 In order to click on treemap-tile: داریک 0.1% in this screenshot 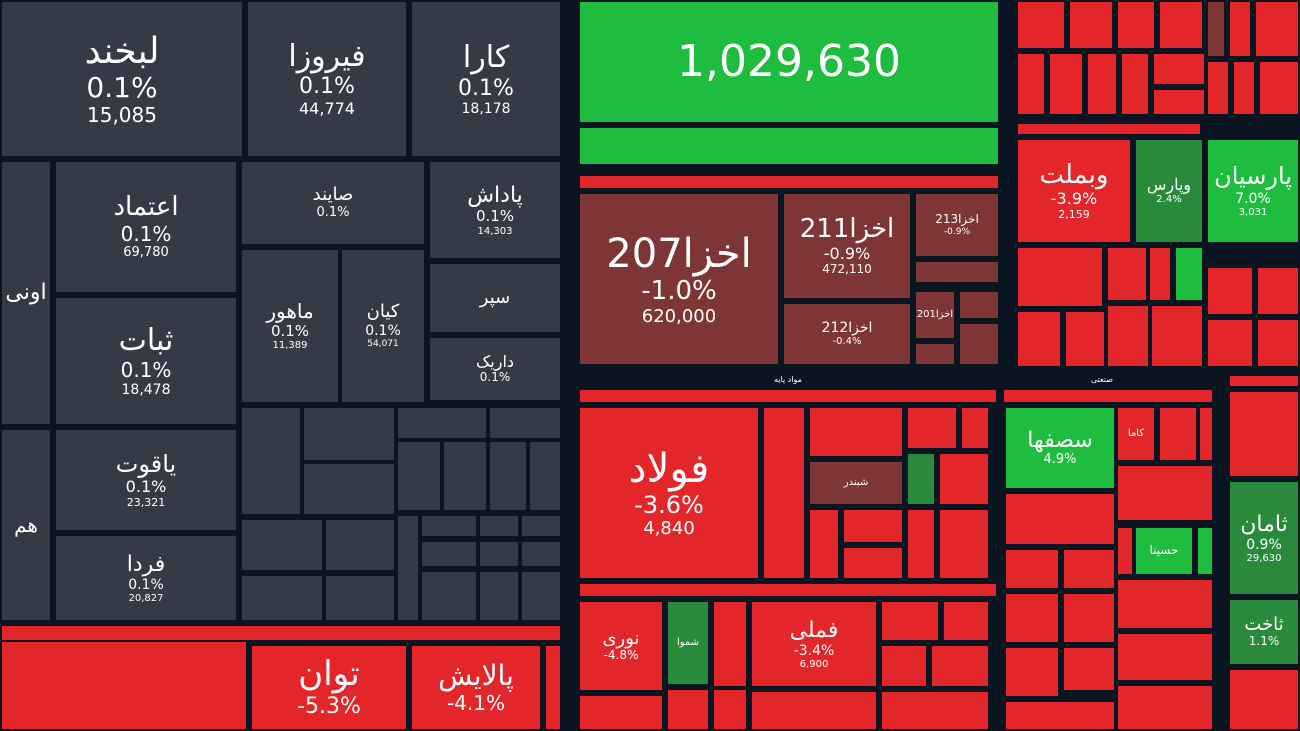, I will do `click(495, 369)`.